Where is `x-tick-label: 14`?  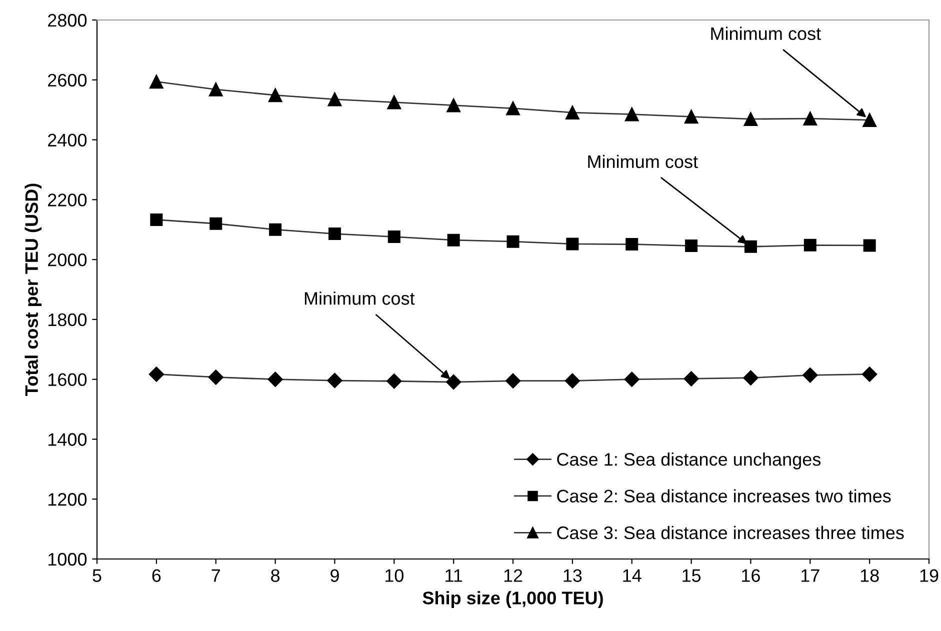 x-tick-label: 14 is located at coordinates (632, 575).